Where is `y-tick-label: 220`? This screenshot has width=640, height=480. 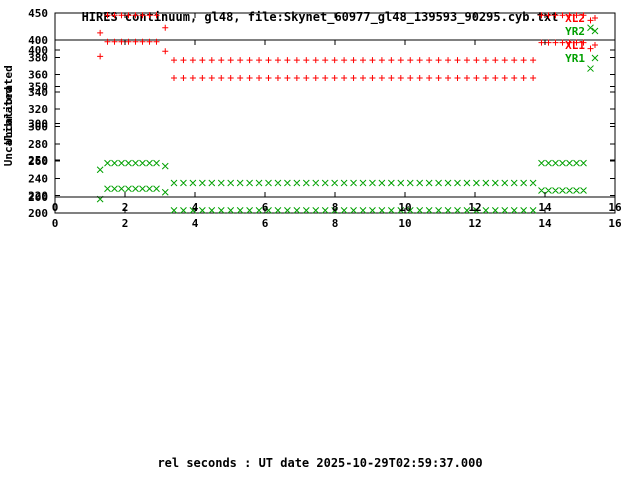
y-tick-label: 220 is located at coordinates (38, 196).